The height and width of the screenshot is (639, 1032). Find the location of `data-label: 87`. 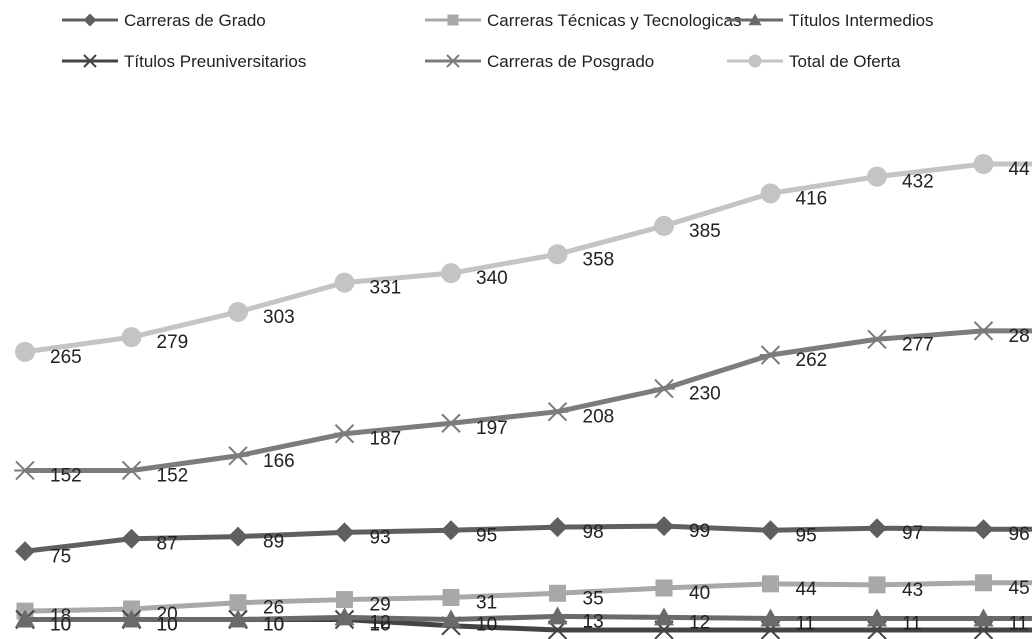

data-label: 87 is located at coordinates (167, 544).